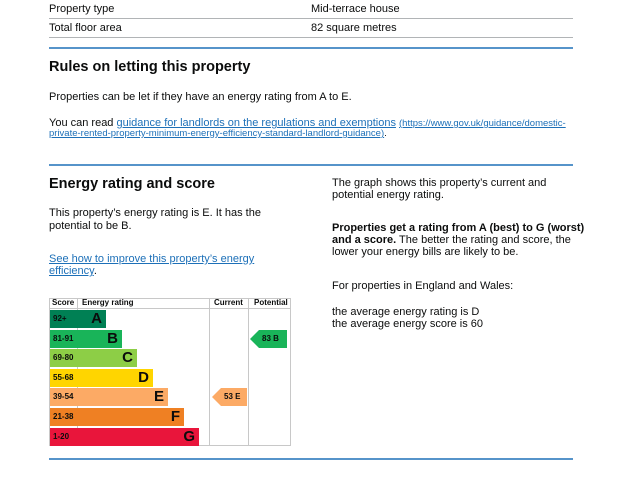 The image size is (621, 480). I want to click on band-score-g: 1-20, so click(63, 437).